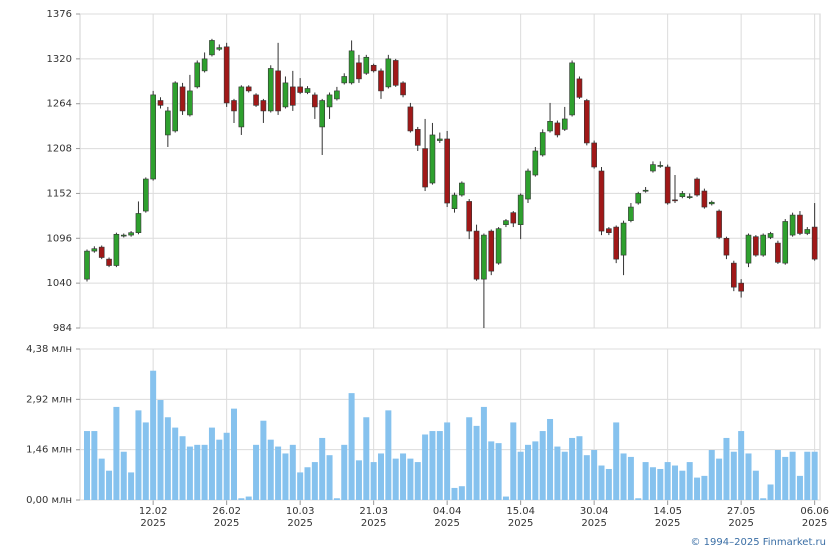 This screenshot has height=550, width=840. I want to click on y-tick-label: 1152, so click(59, 193).